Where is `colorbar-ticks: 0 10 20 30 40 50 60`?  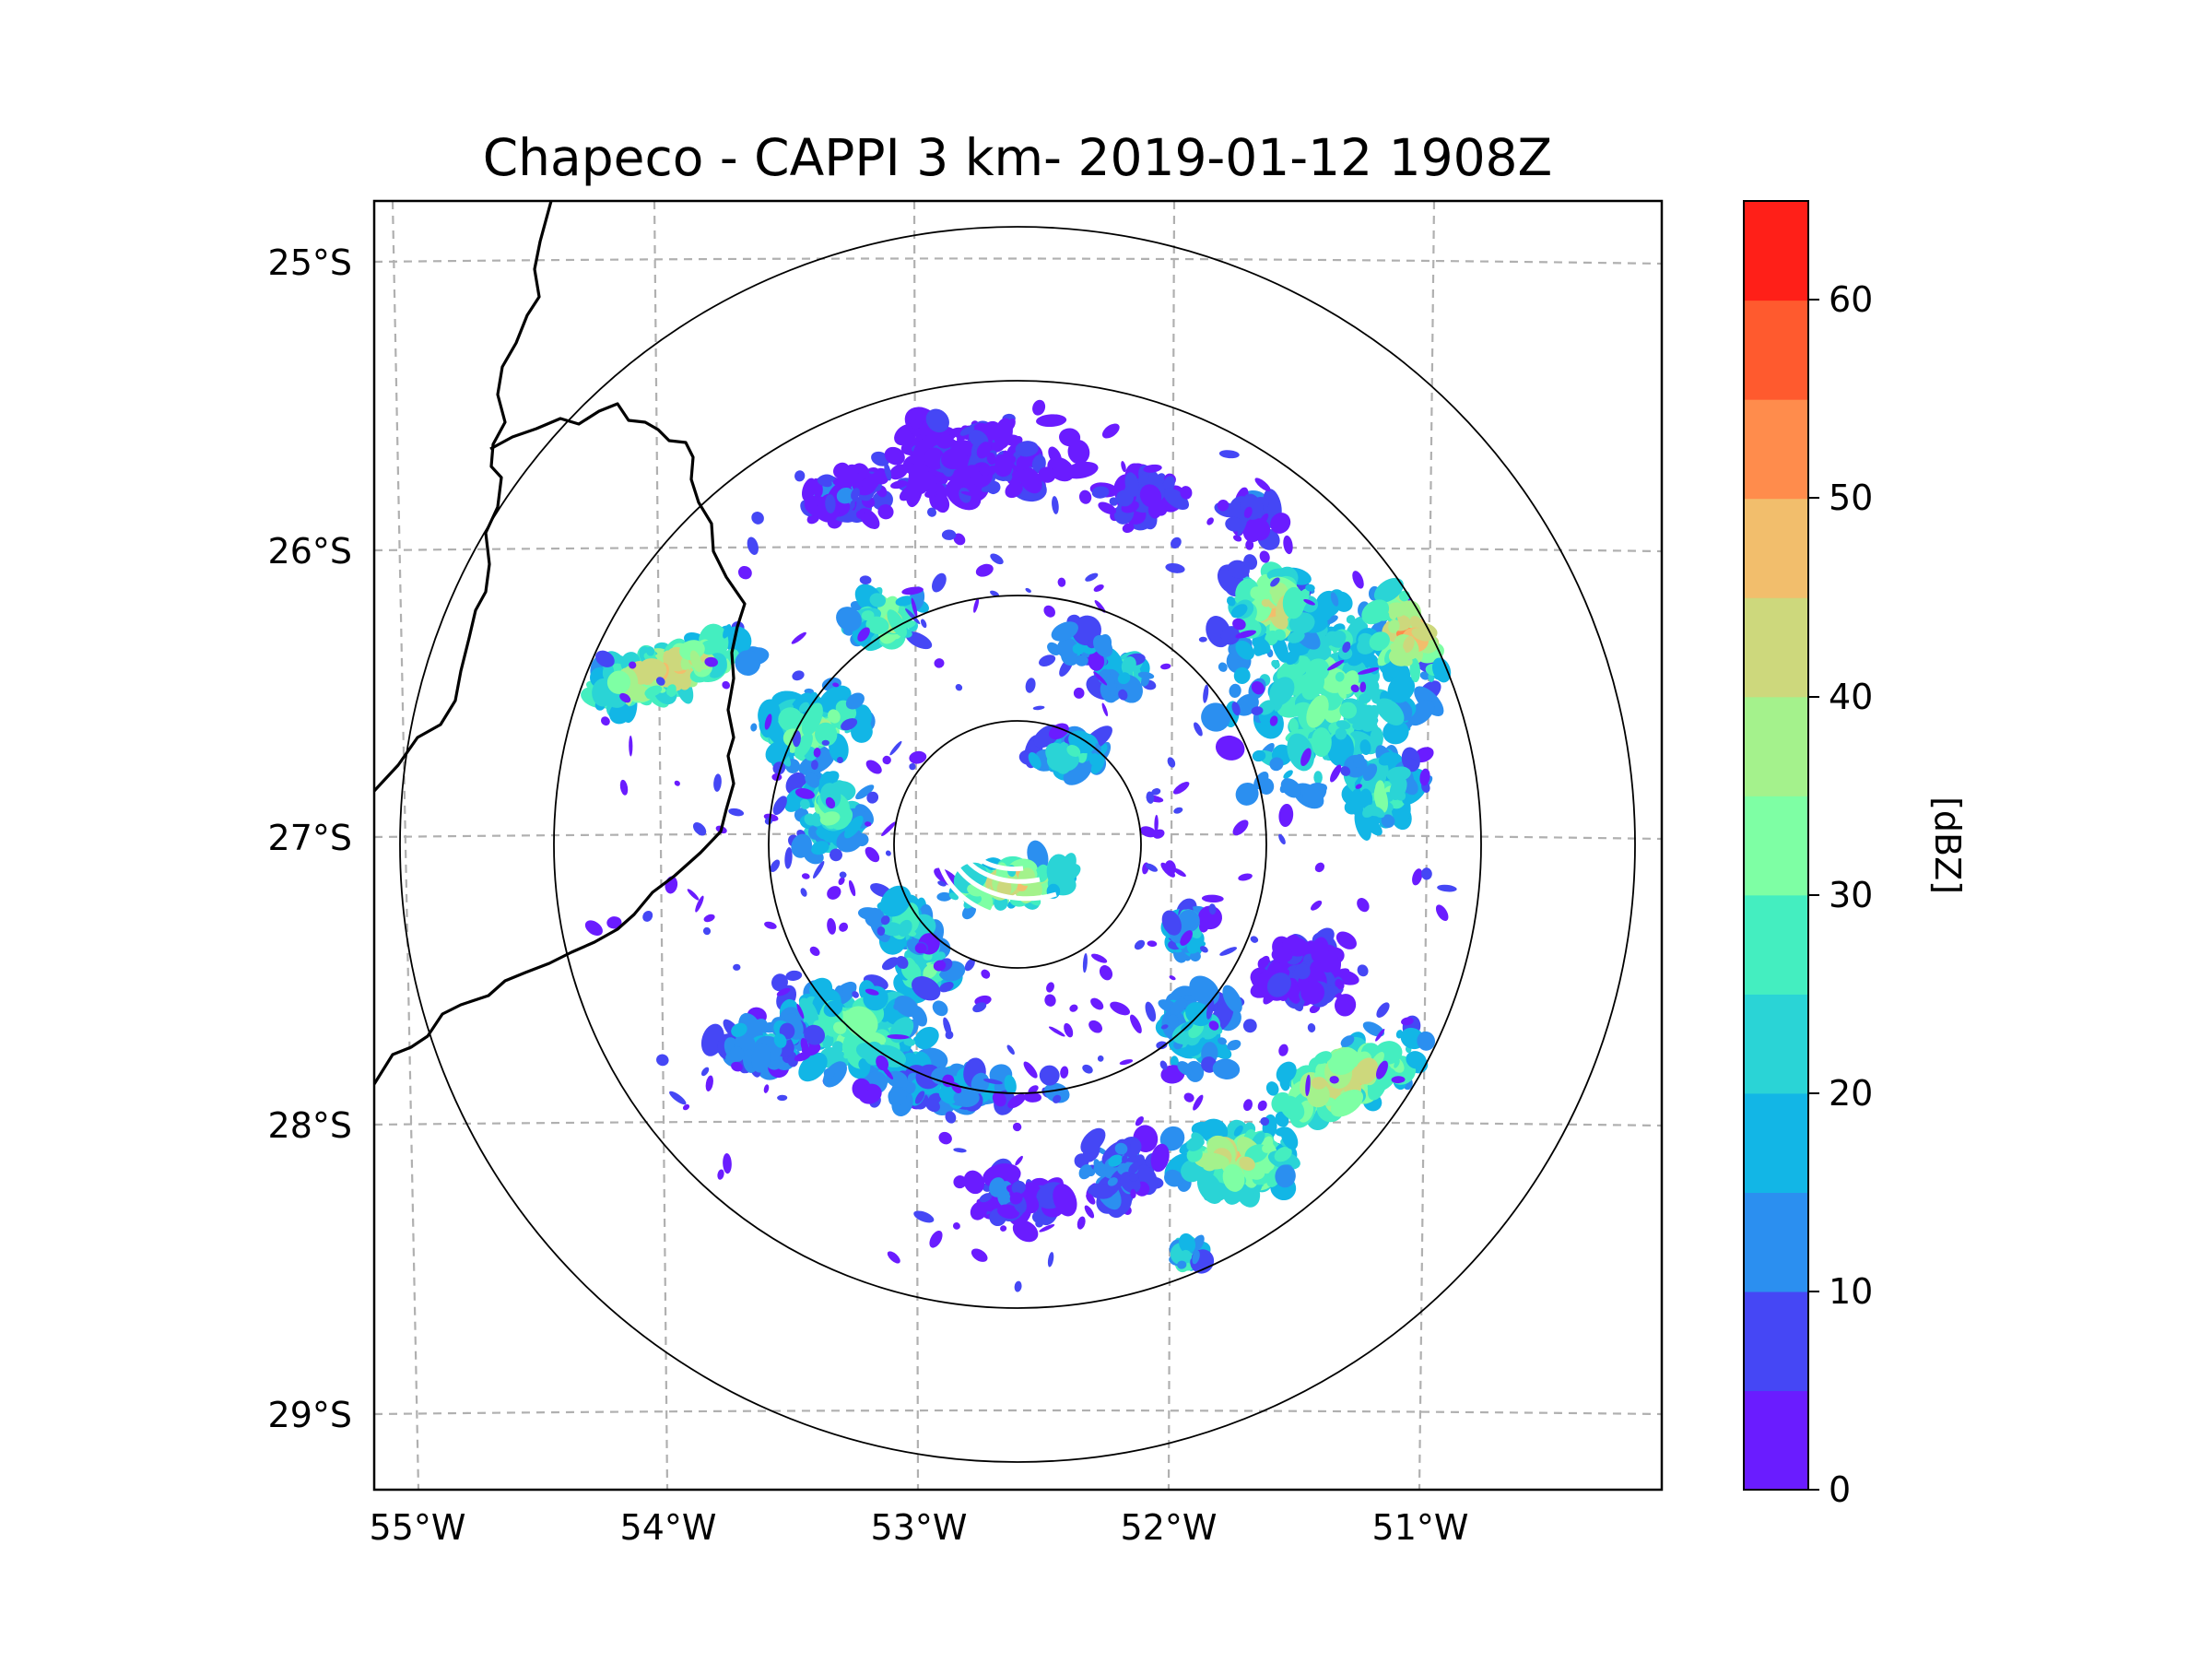
colorbar-ticks: 0 10 20 30 40 50 60 is located at coordinates (1840, 894).